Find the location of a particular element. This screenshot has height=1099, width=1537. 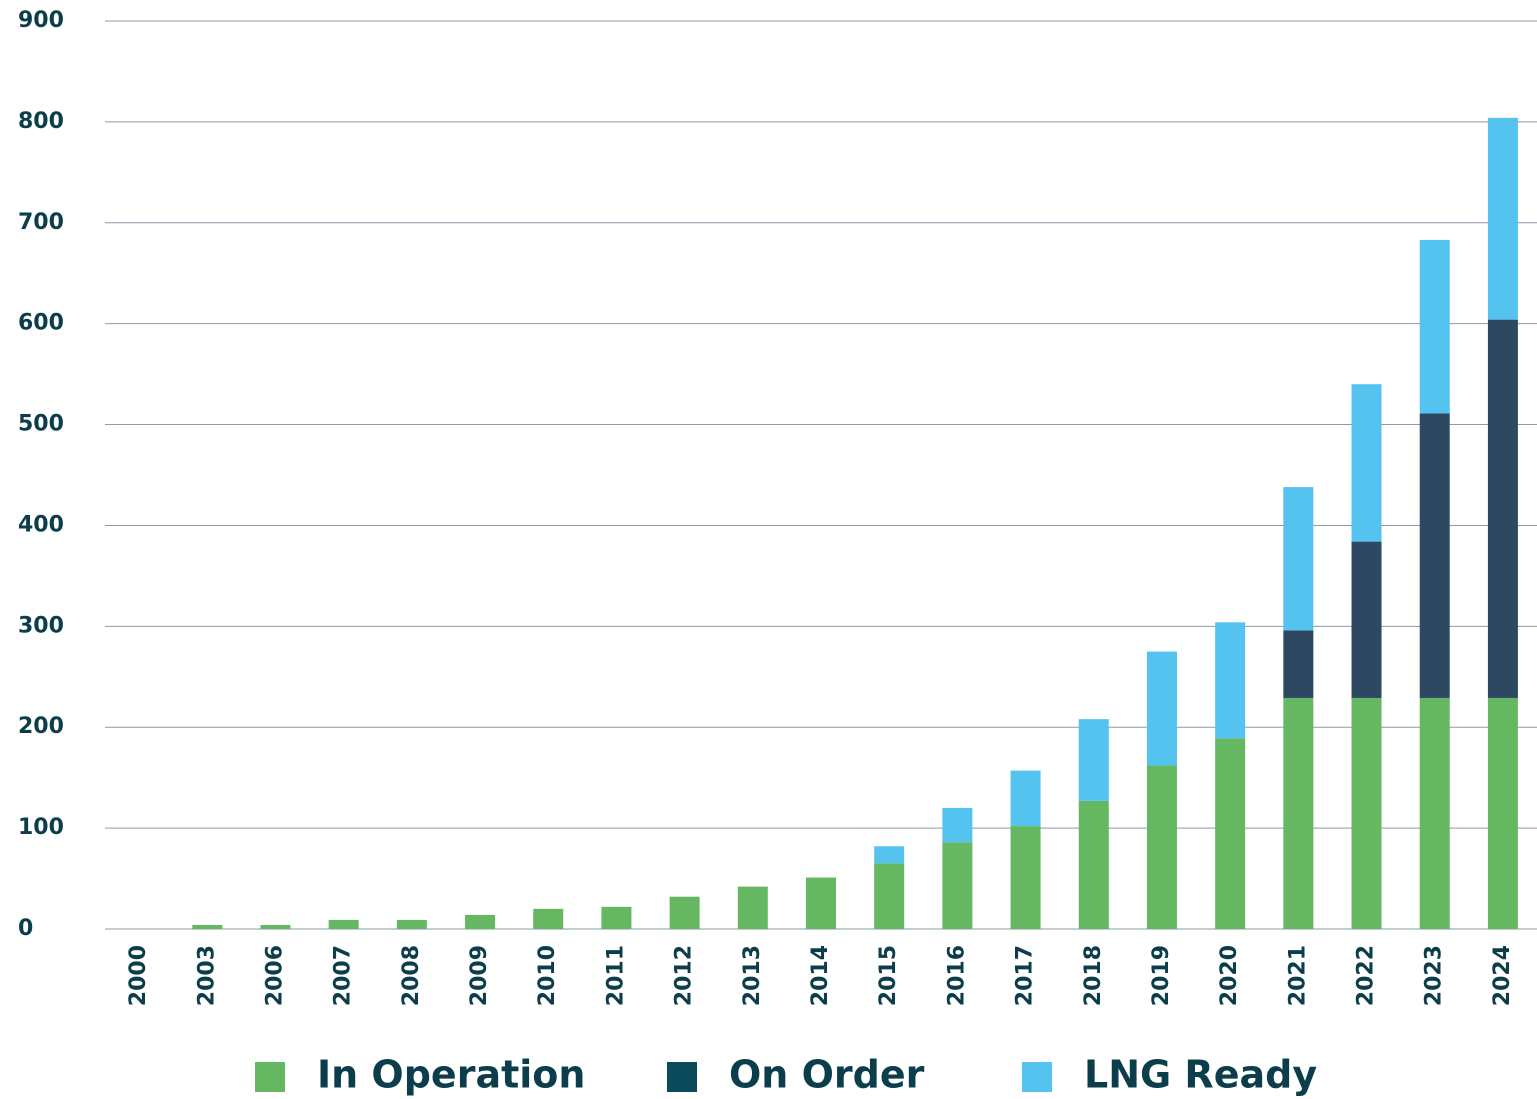

x-tick-label: 2007 is located at coordinates (343, 975).